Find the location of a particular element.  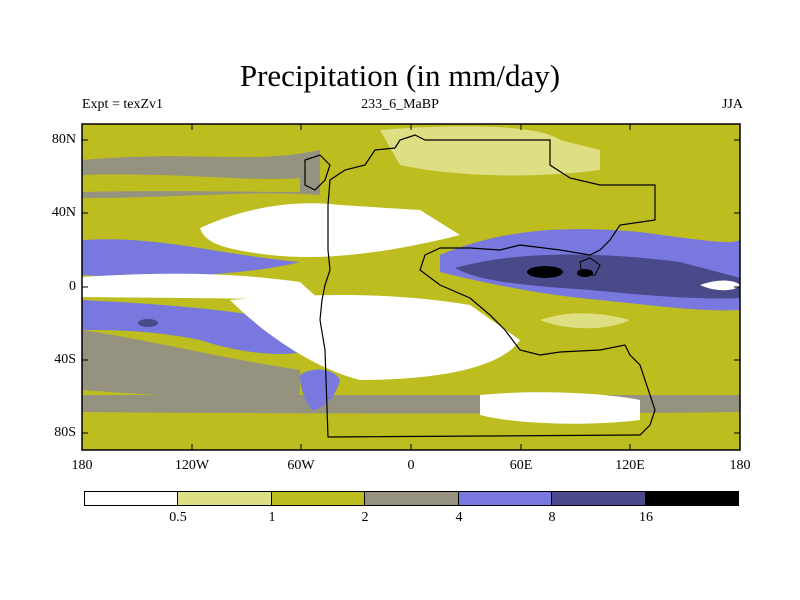

colorbar-label: 4 is located at coordinates (459, 517).